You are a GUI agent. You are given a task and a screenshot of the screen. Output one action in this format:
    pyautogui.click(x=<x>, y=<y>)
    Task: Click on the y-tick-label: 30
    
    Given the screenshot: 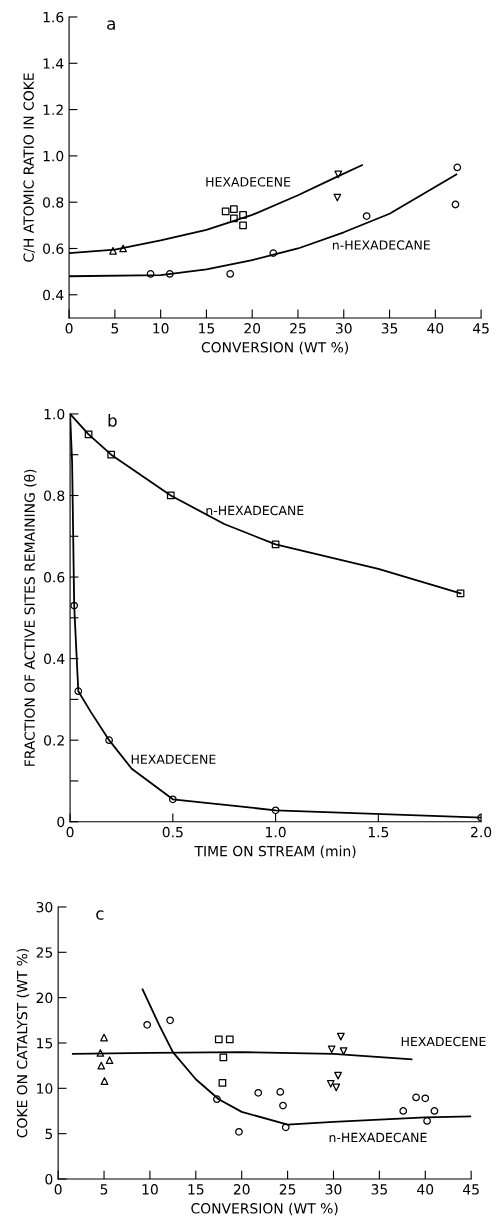 What is the action you would take?
    pyautogui.click(x=44, y=907)
    